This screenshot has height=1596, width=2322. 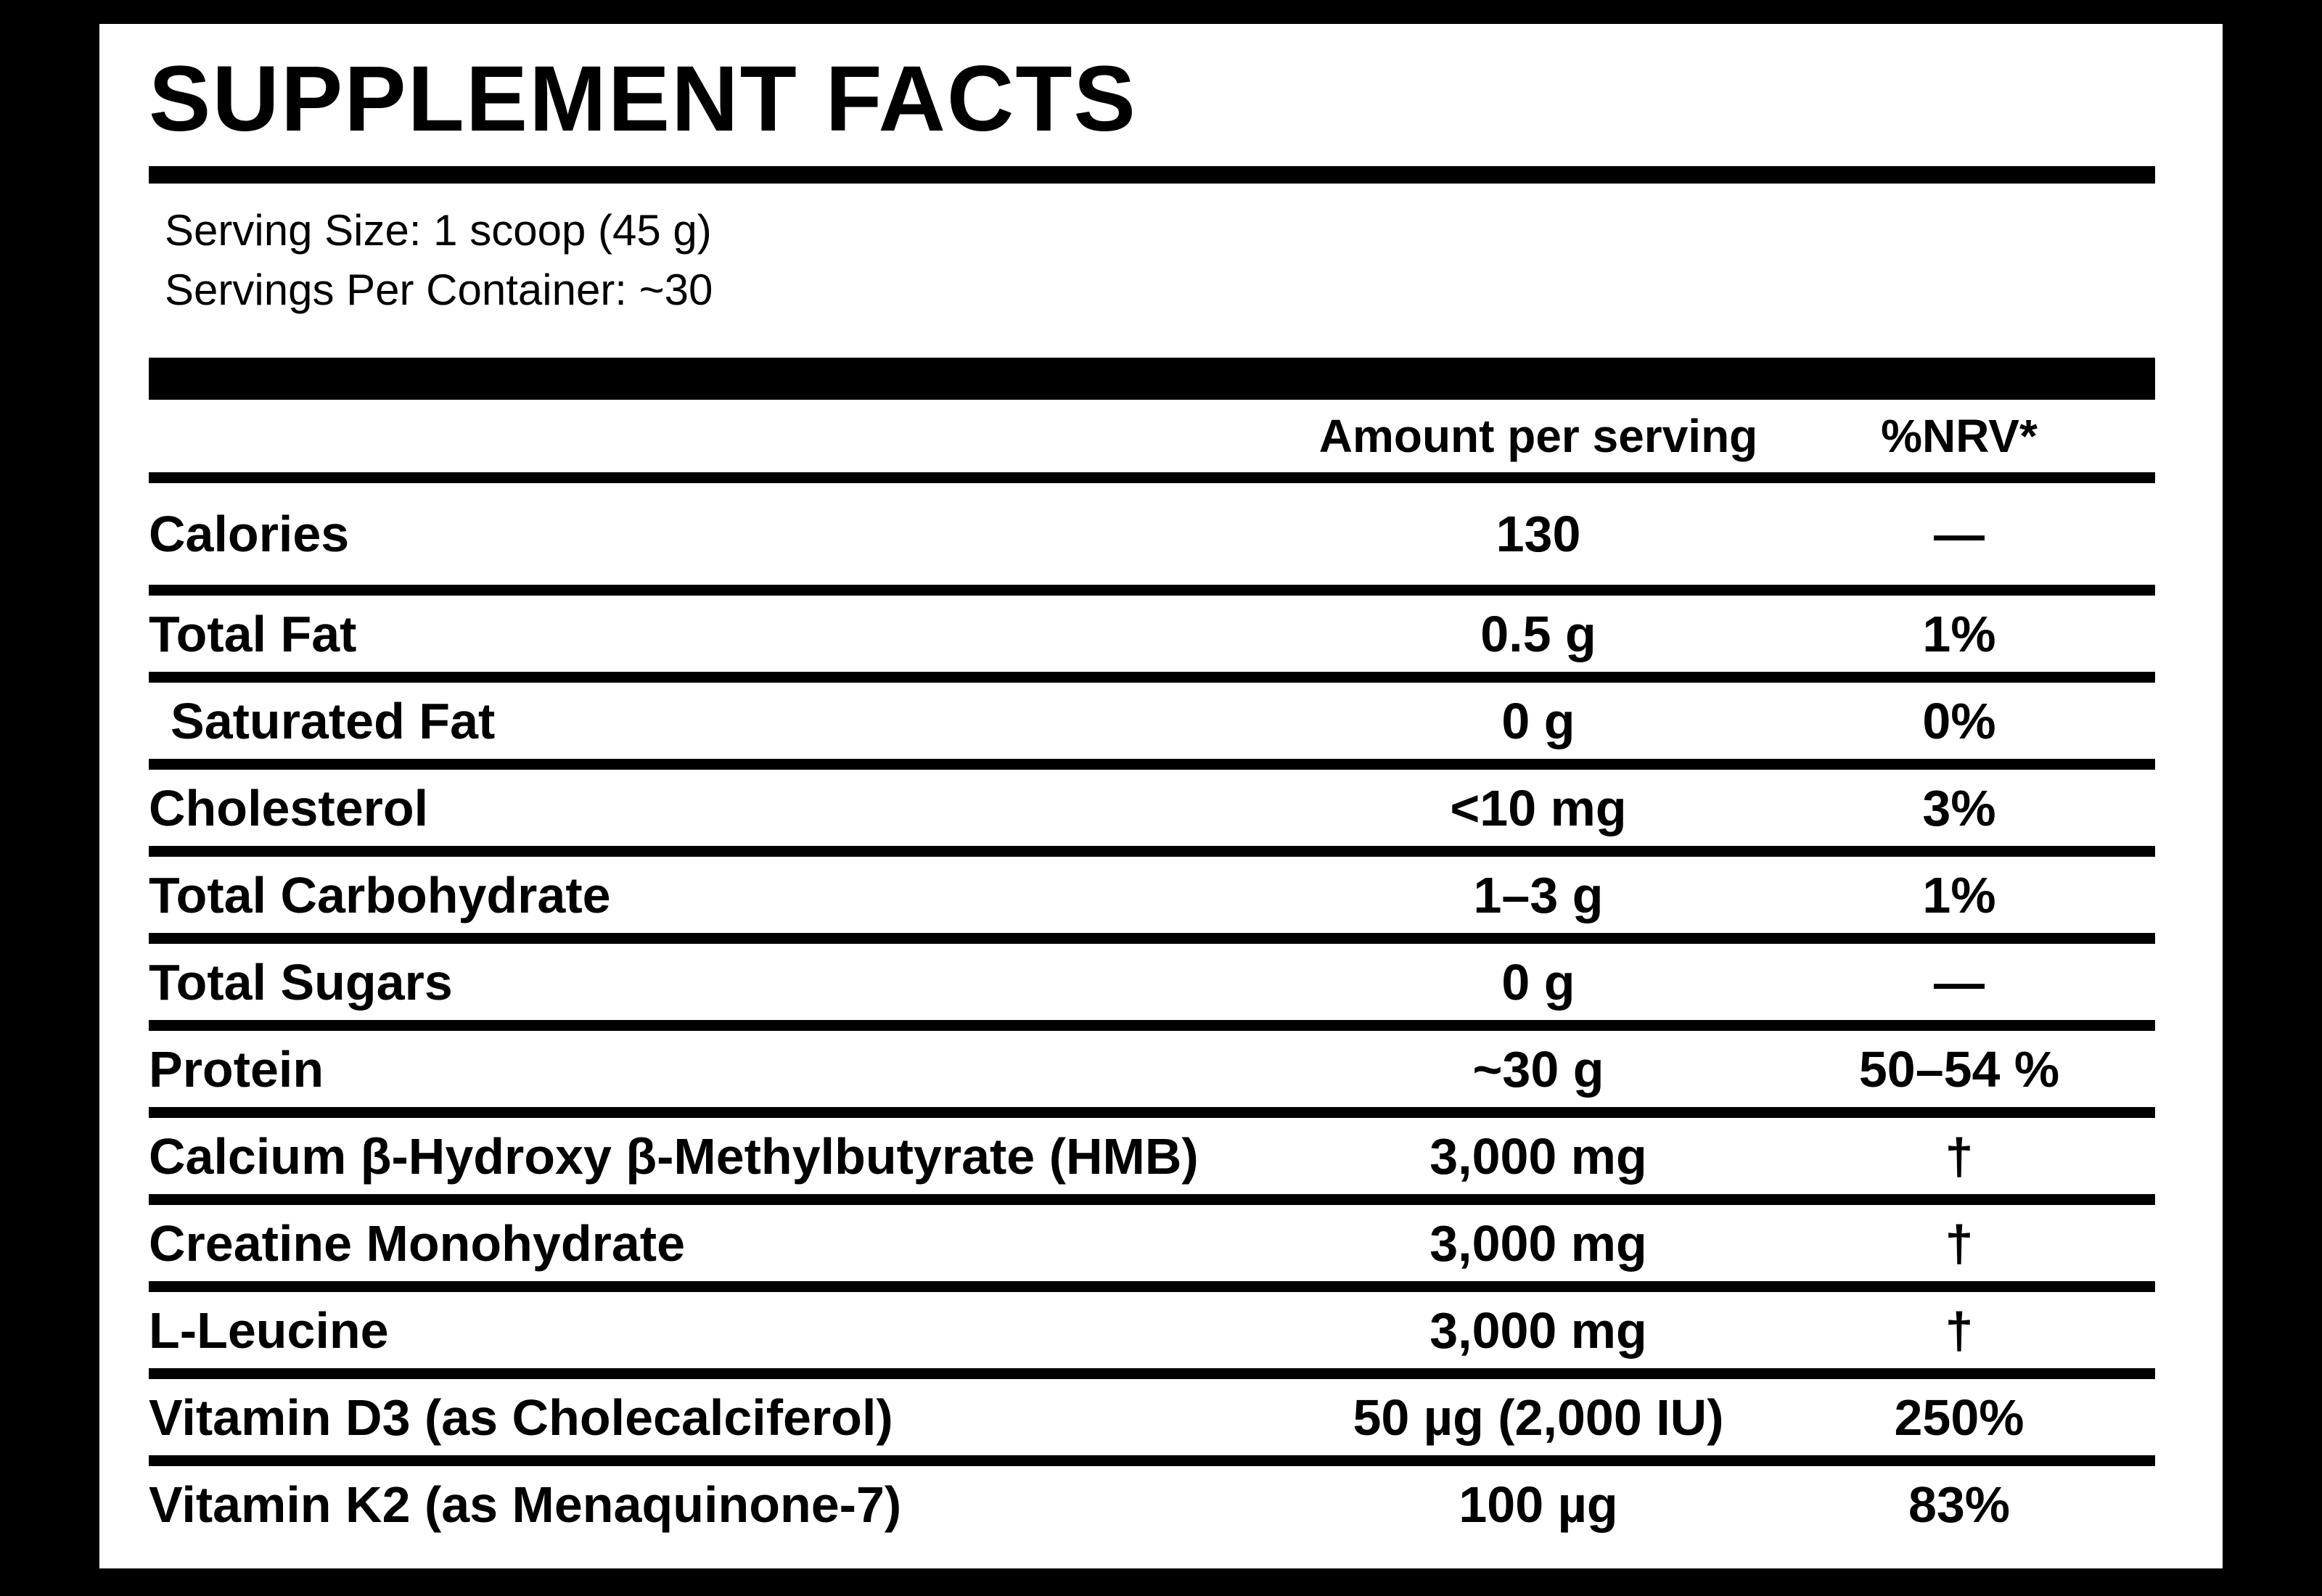 I want to click on nutrient-name: Total Sugars, so click(x=301, y=982).